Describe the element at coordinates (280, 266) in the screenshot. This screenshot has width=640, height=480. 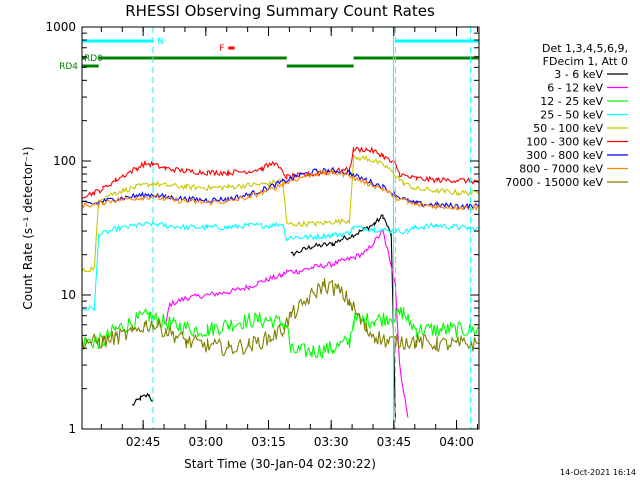
I see `series-25-50-kev` at that location.